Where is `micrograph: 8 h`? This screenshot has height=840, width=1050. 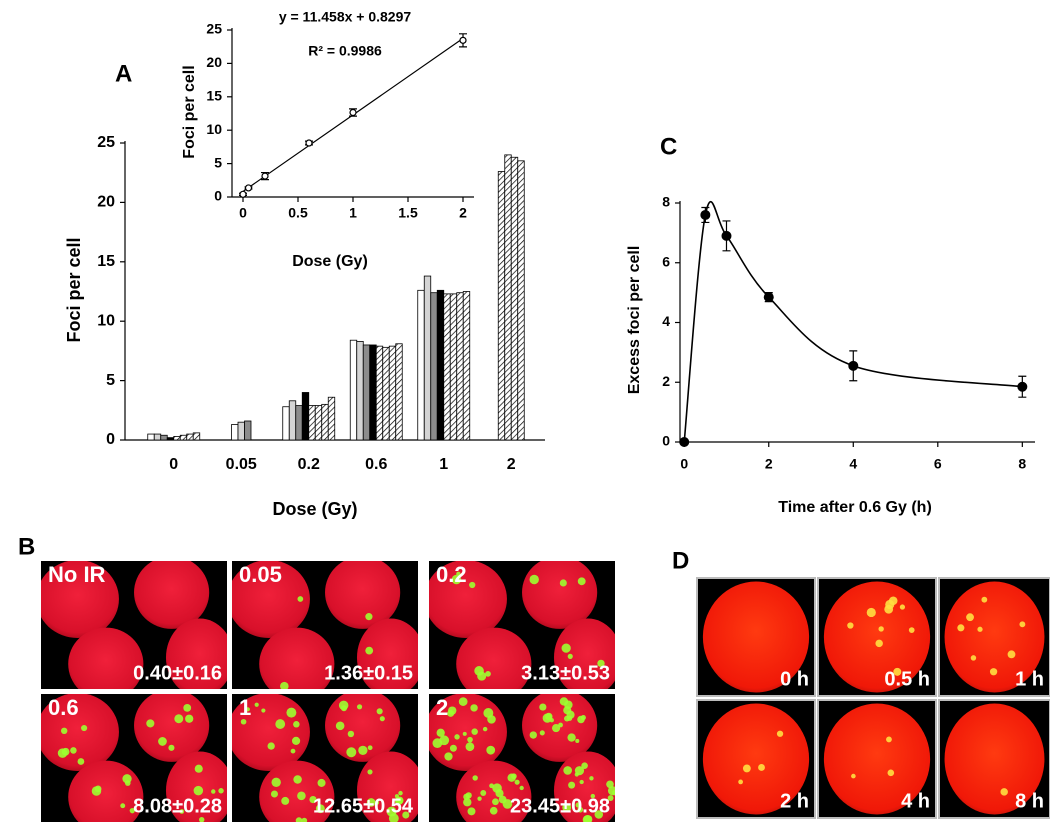 micrograph: 8 h is located at coordinates (994, 759).